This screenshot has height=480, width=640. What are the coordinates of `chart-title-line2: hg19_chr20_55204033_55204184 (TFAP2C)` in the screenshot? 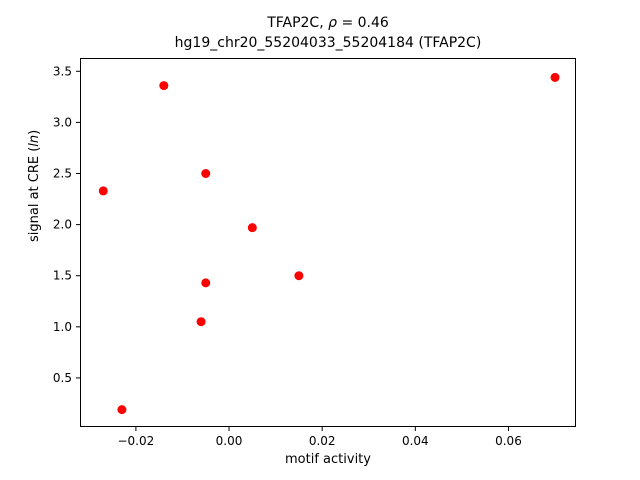 It's located at (328, 43).